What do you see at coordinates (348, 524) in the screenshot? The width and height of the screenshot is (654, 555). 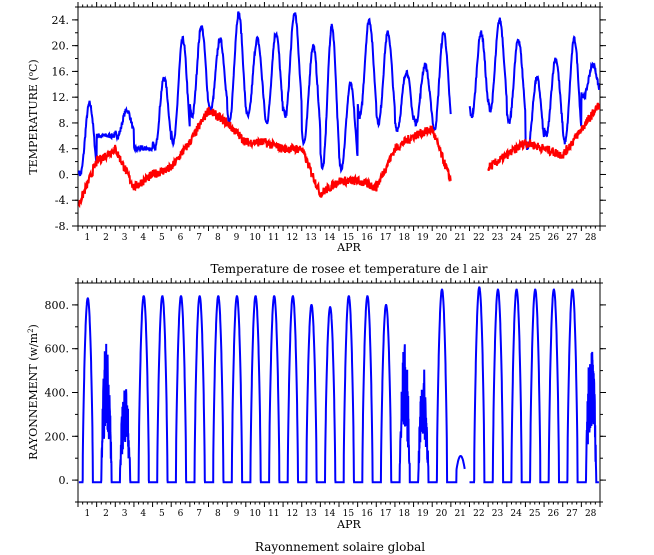 I see `radiation-x-label: APR` at bounding box center [348, 524].